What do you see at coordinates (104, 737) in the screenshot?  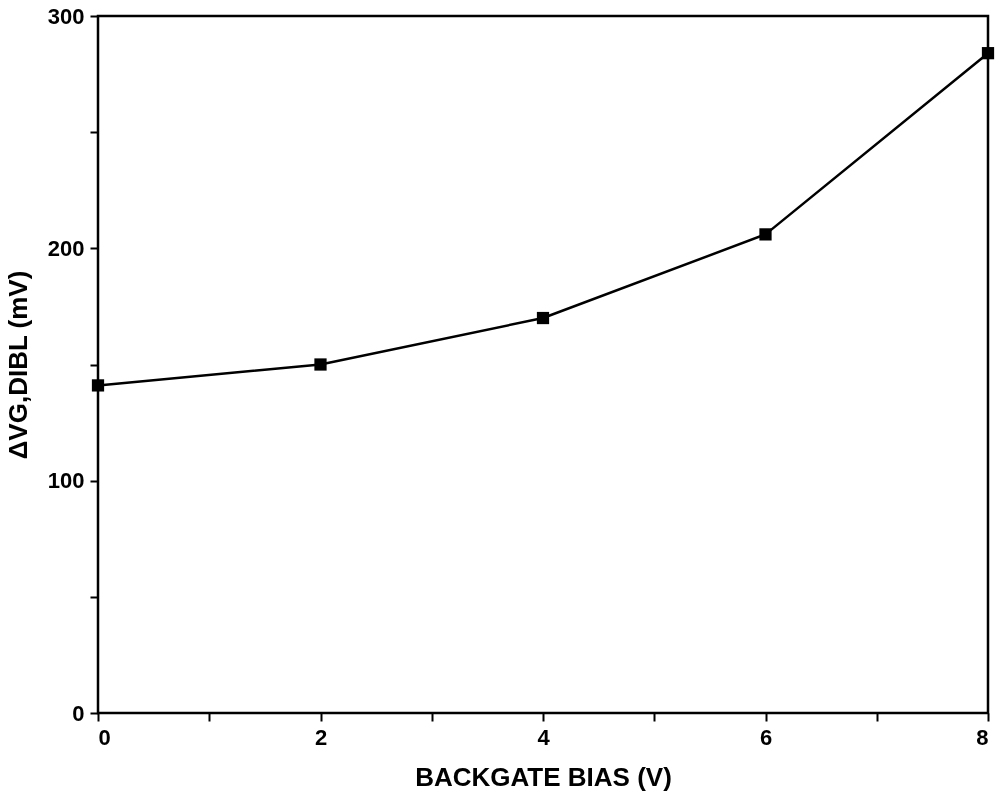 I see `x-tick-label: 0` at bounding box center [104, 737].